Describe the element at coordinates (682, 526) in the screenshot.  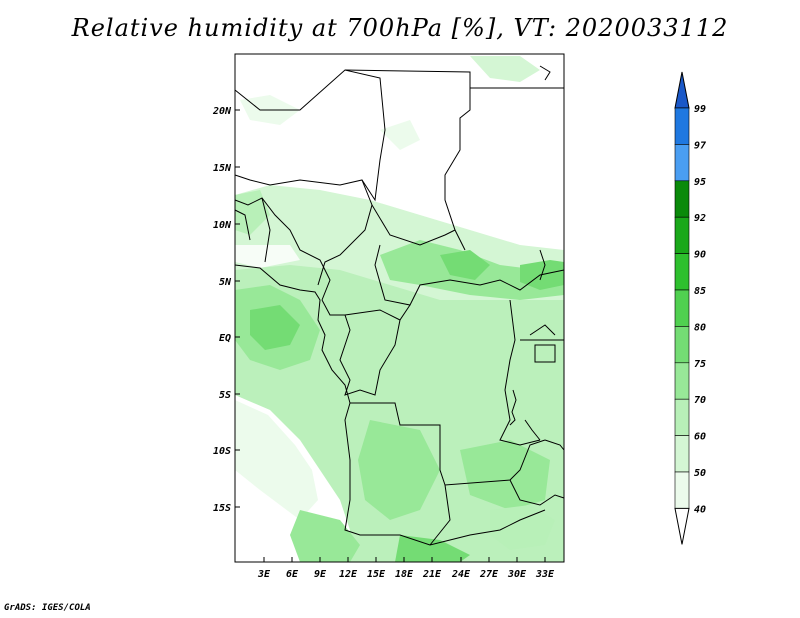
I see `colorbar-bottom-arrow` at that location.